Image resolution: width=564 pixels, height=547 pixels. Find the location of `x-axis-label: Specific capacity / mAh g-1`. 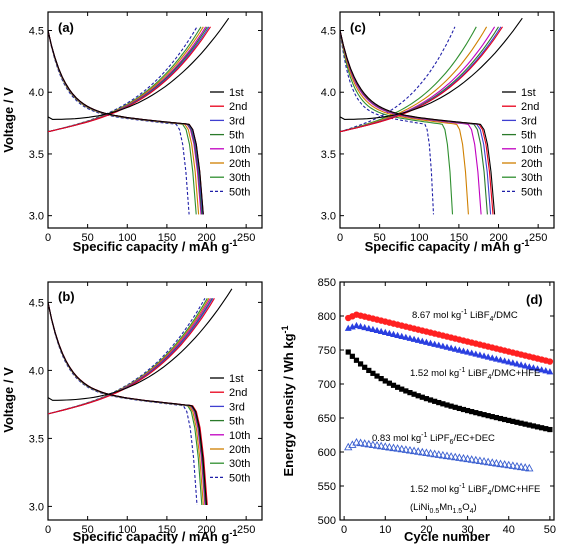

x-axis-label: Specific capacity / mAh g-1 is located at coordinates (155, 536).